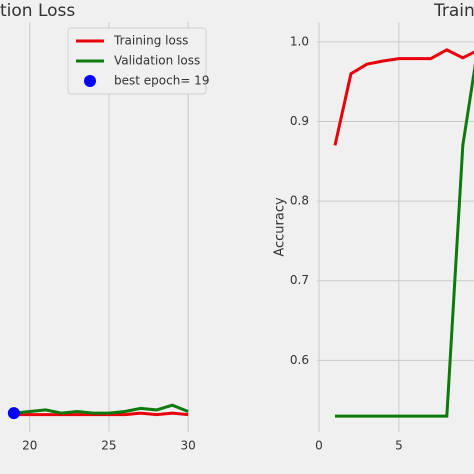  What do you see at coordinates (299, 41) in the screenshot?
I see `y-tick-label: 1.0` at bounding box center [299, 41].